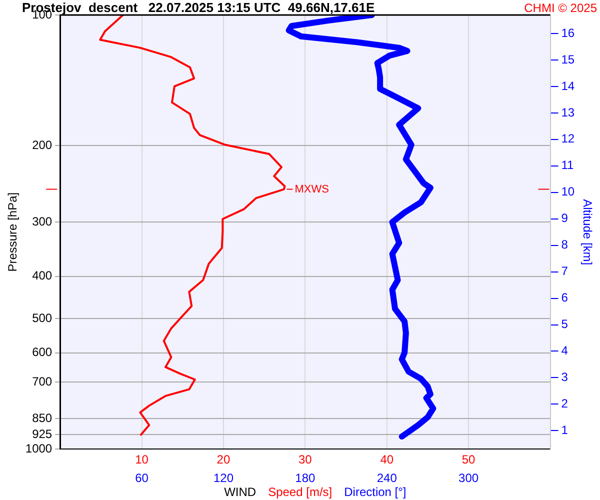 This screenshot has width=600, height=500. What do you see at coordinates (568, 33) in the screenshot?
I see `y2-tick-label: 16` at bounding box center [568, 33].